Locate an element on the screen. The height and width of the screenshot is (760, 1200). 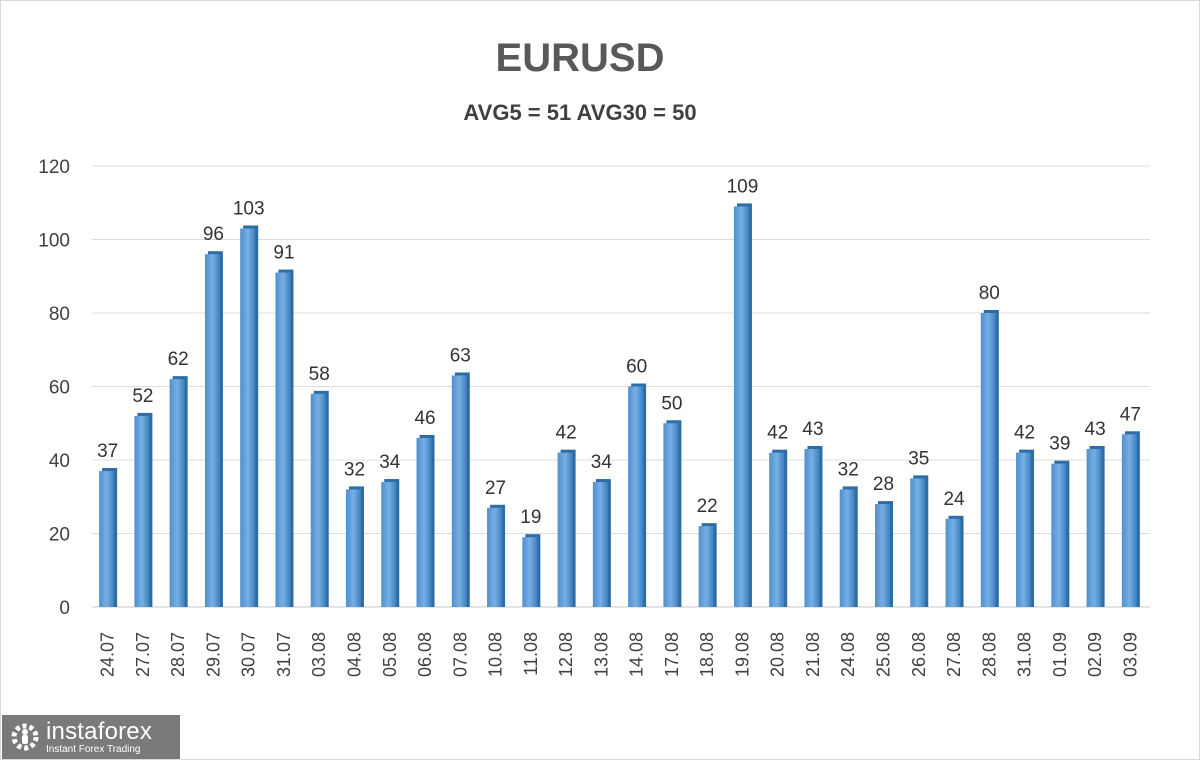
x-tick-label: 17.08 is located at coordinates (672, 654).